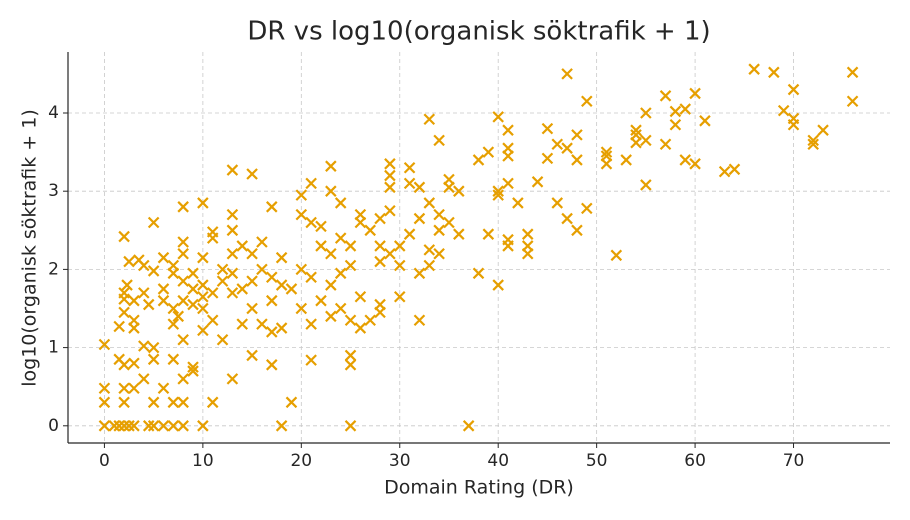  I want to click on chart-title: DR vs log10(organisk söktrafik + 1), so click(478, 32).